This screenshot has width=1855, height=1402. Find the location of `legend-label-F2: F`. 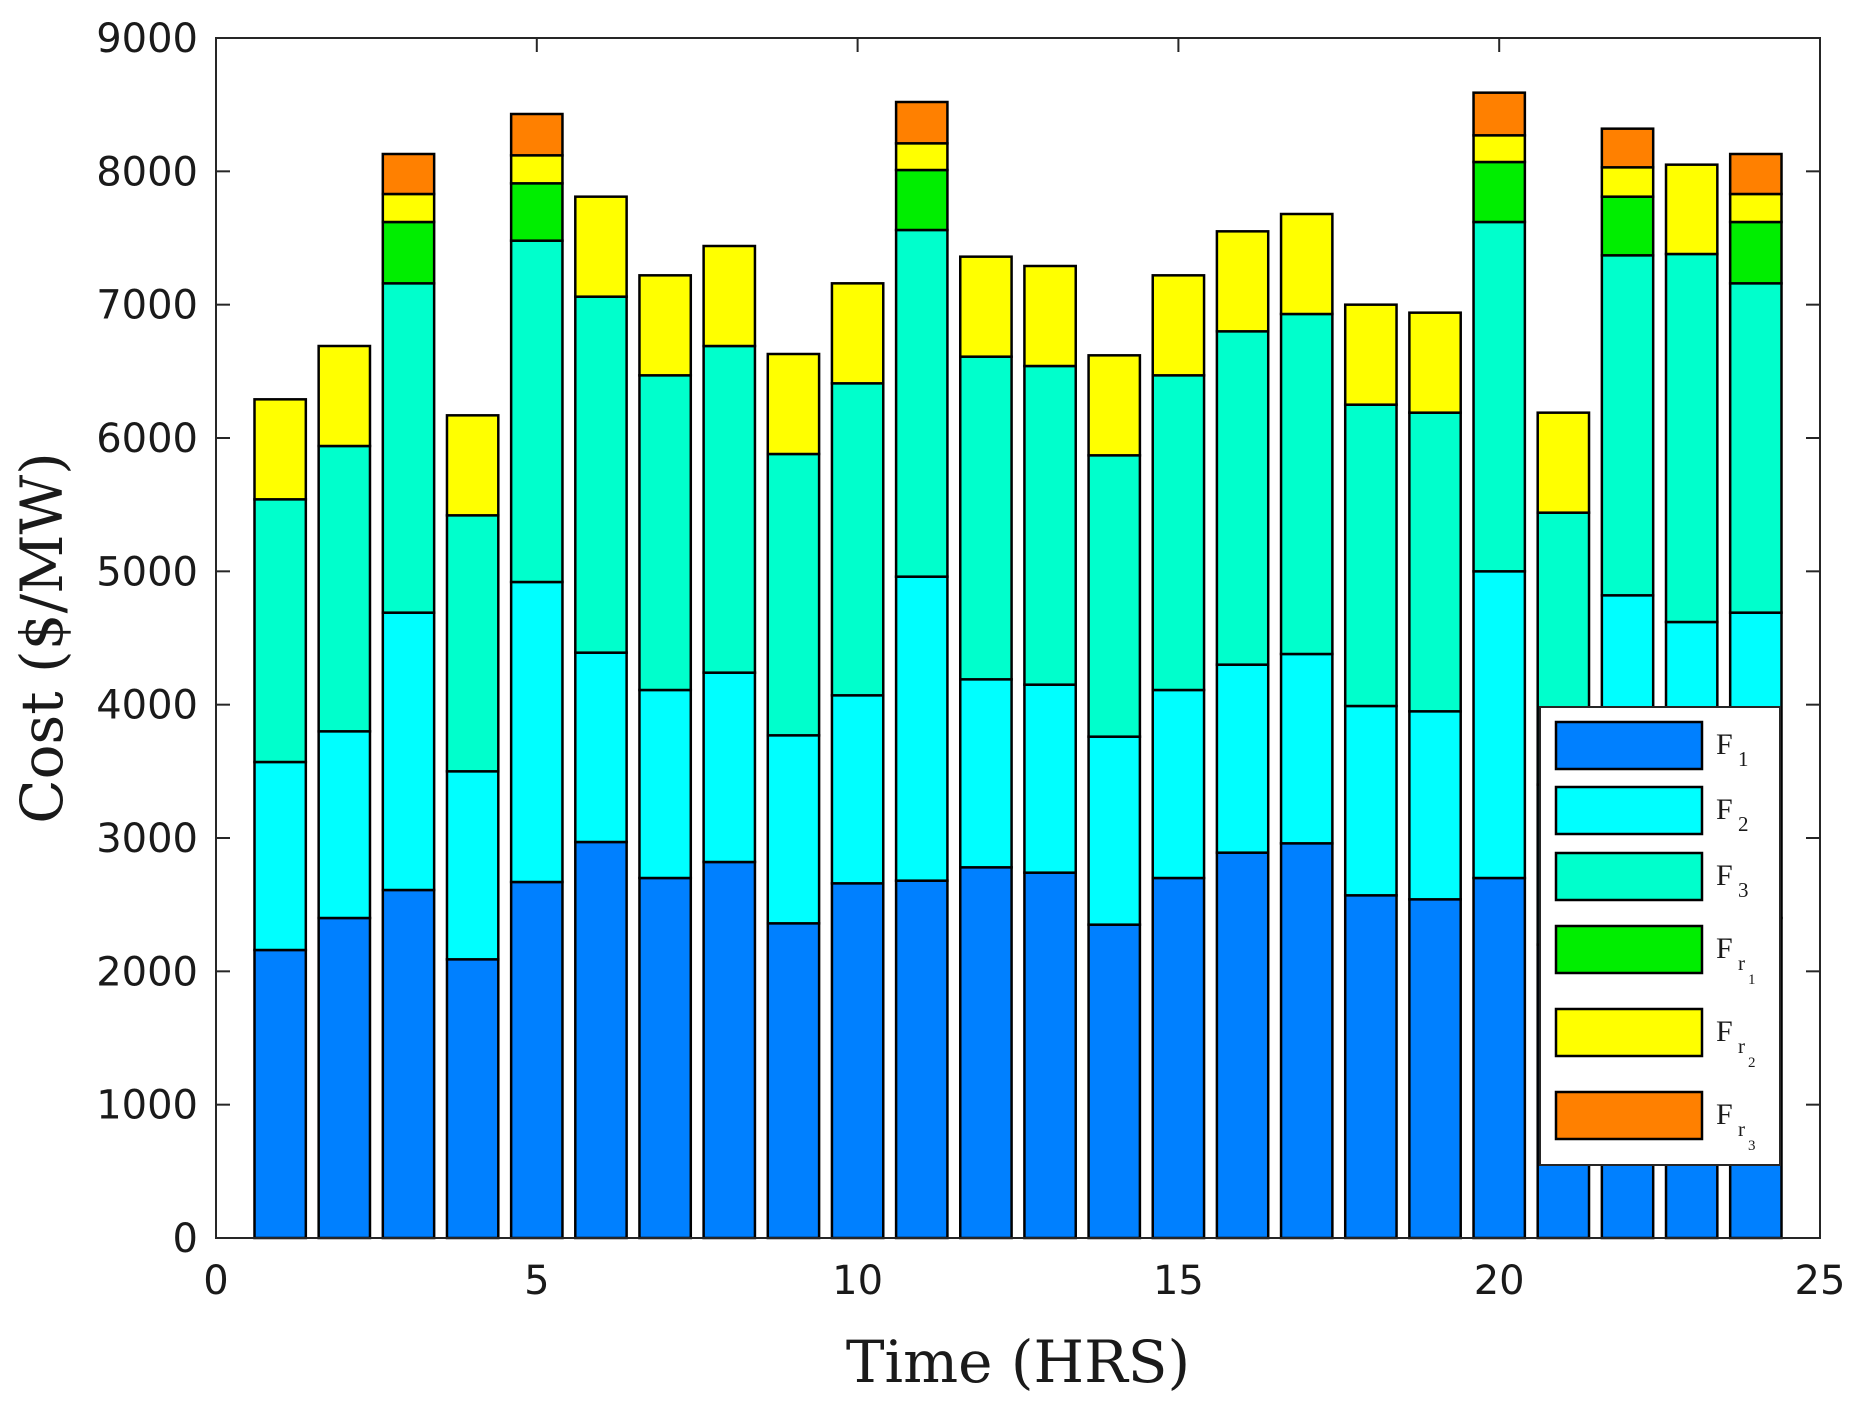

legend-label-F2: F is located at coordinates (1724, 809).